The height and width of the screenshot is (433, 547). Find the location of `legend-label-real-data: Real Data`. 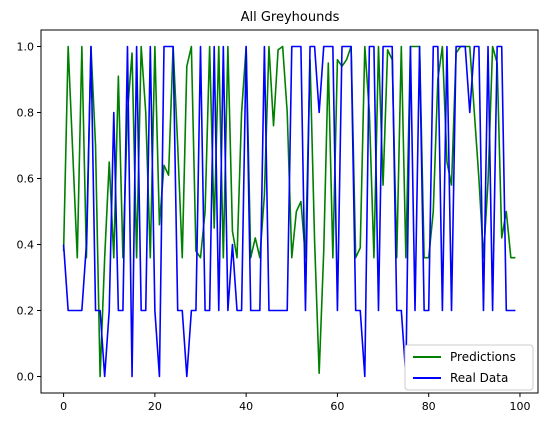

legend-label-real-data: Real Data is located at coordinates (479, 378).